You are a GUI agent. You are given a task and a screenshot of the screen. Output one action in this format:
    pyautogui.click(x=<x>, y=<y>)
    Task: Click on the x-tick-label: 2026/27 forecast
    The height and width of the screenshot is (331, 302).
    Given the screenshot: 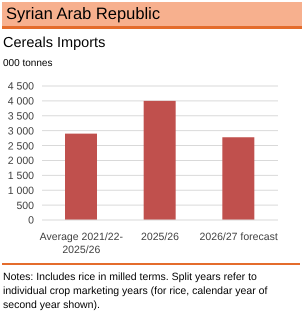 What is the action you would take?
    pyautogui.click(x=239, y=237)
    